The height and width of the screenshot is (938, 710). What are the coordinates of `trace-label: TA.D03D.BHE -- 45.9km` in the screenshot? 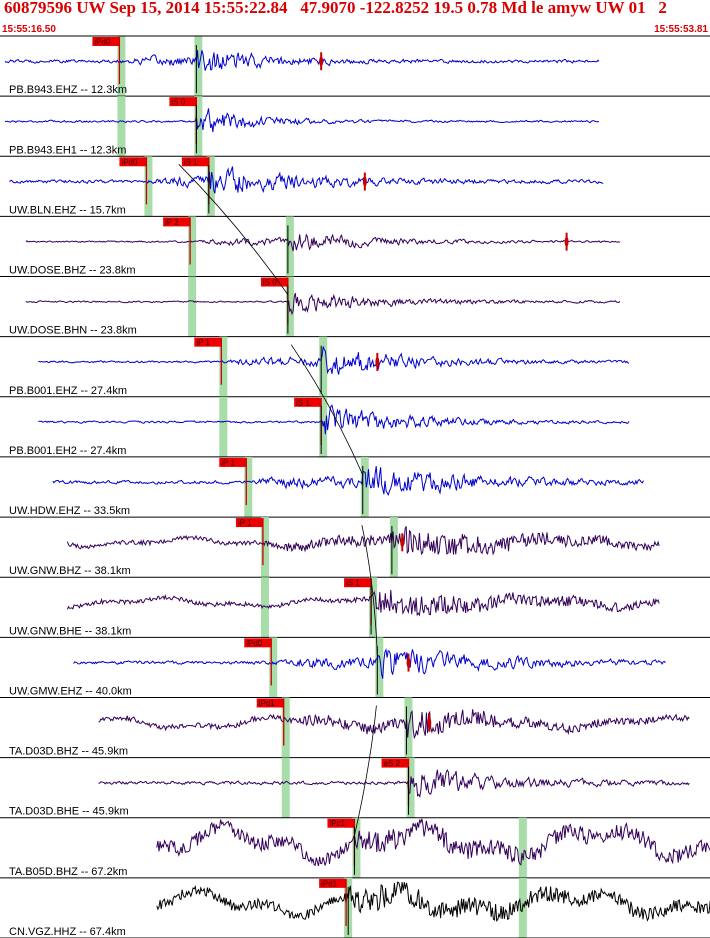 It's located at (69, 812).